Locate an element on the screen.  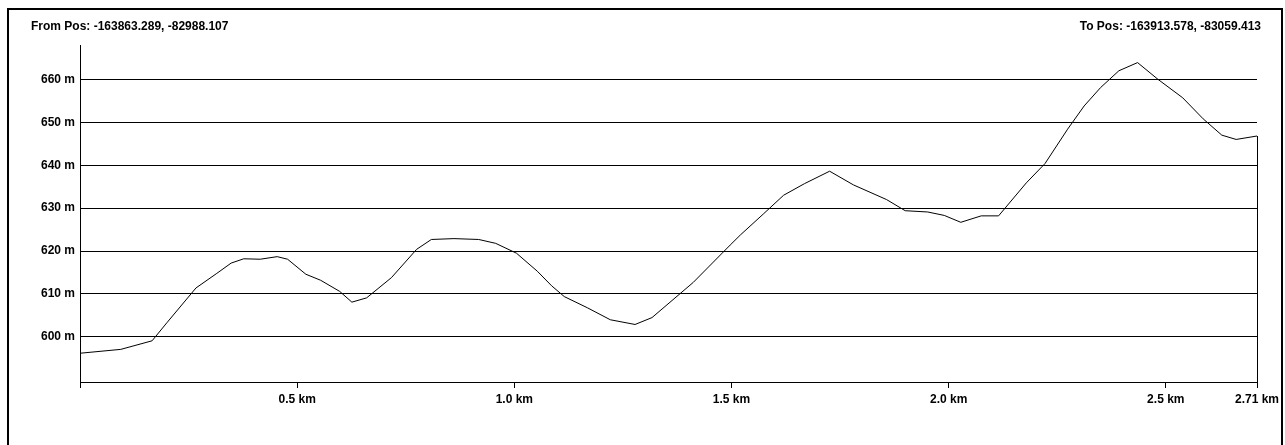
y-tick-label: 600 m is located at coordinates (57, 336).